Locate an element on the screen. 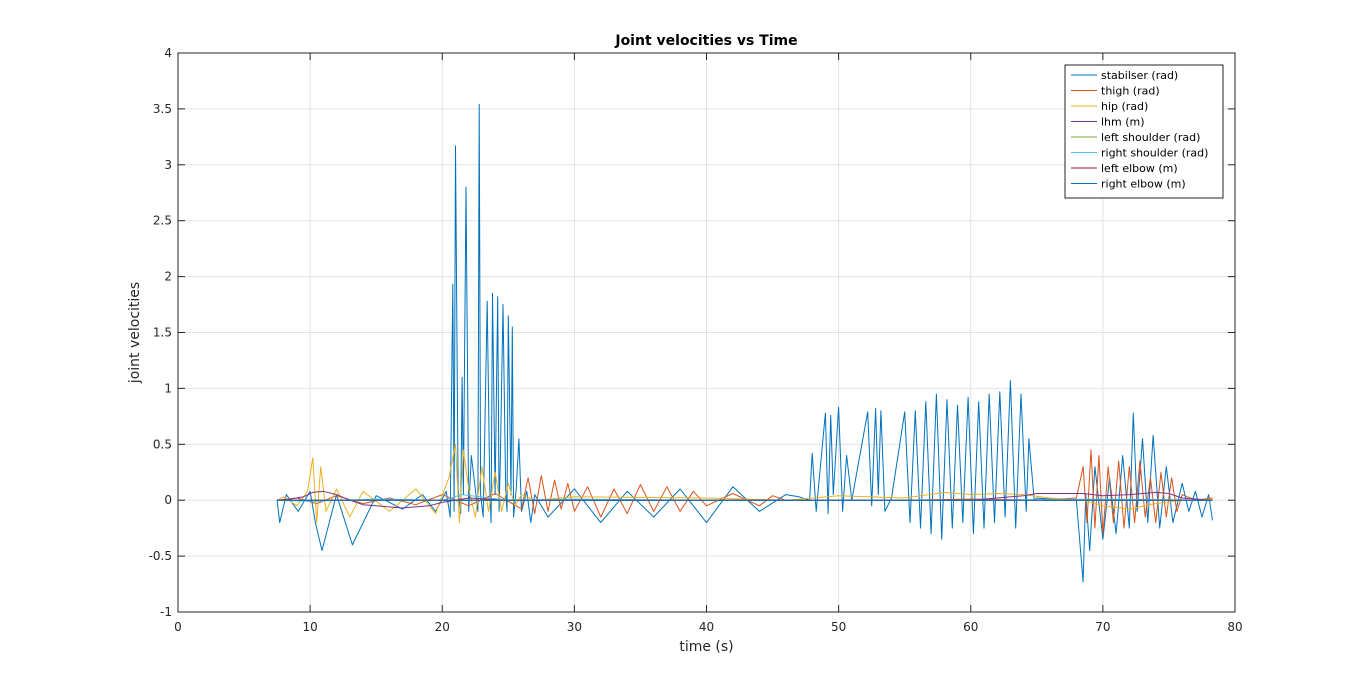 The width and height of the screenshot is (1366, 689). y-tick-labels: -1 -0.5 0 0.5 1 1.5 2 2.5 3 3.5 4 is located at coordinates (160, 332).